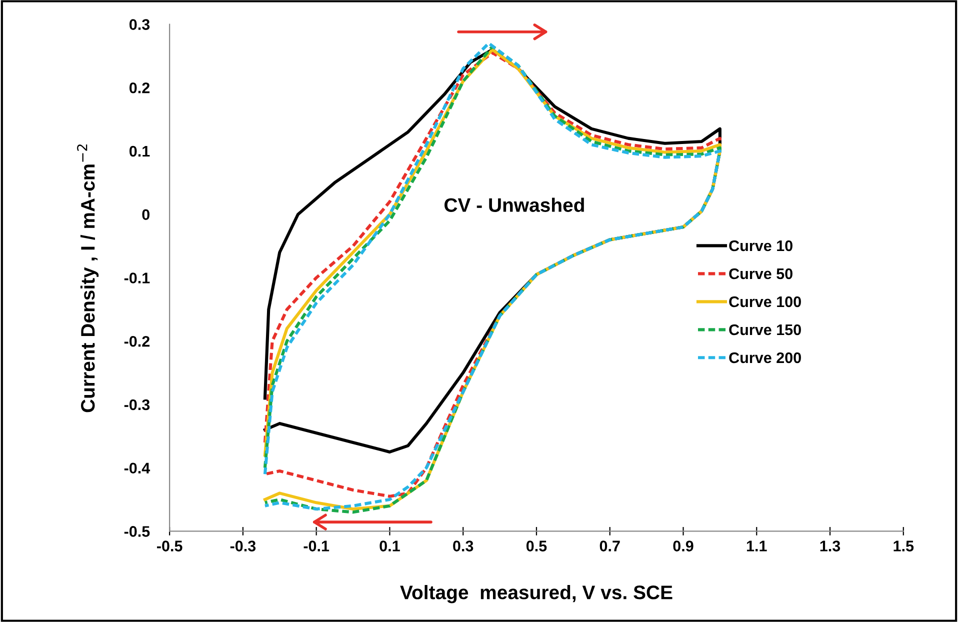 This screenshot has width=958, height=622. I want to click on y-tick-label: 0.1, so click(139, 151).